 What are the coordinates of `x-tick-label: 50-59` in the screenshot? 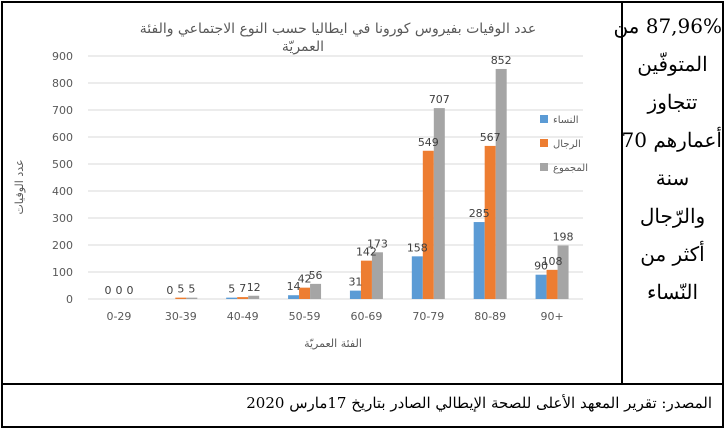 It's located at (305, 316).